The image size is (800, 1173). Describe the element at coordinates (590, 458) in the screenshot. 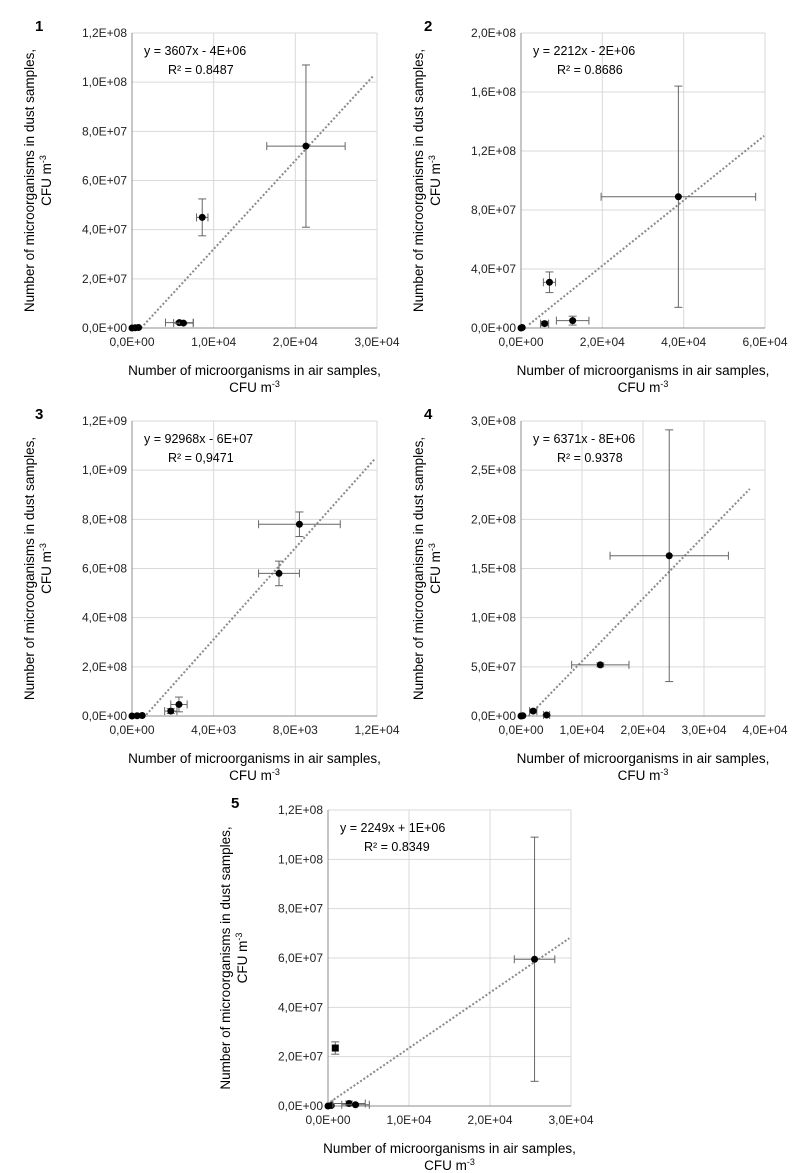

I see `r-squared: R² = 0.9378` at that location.